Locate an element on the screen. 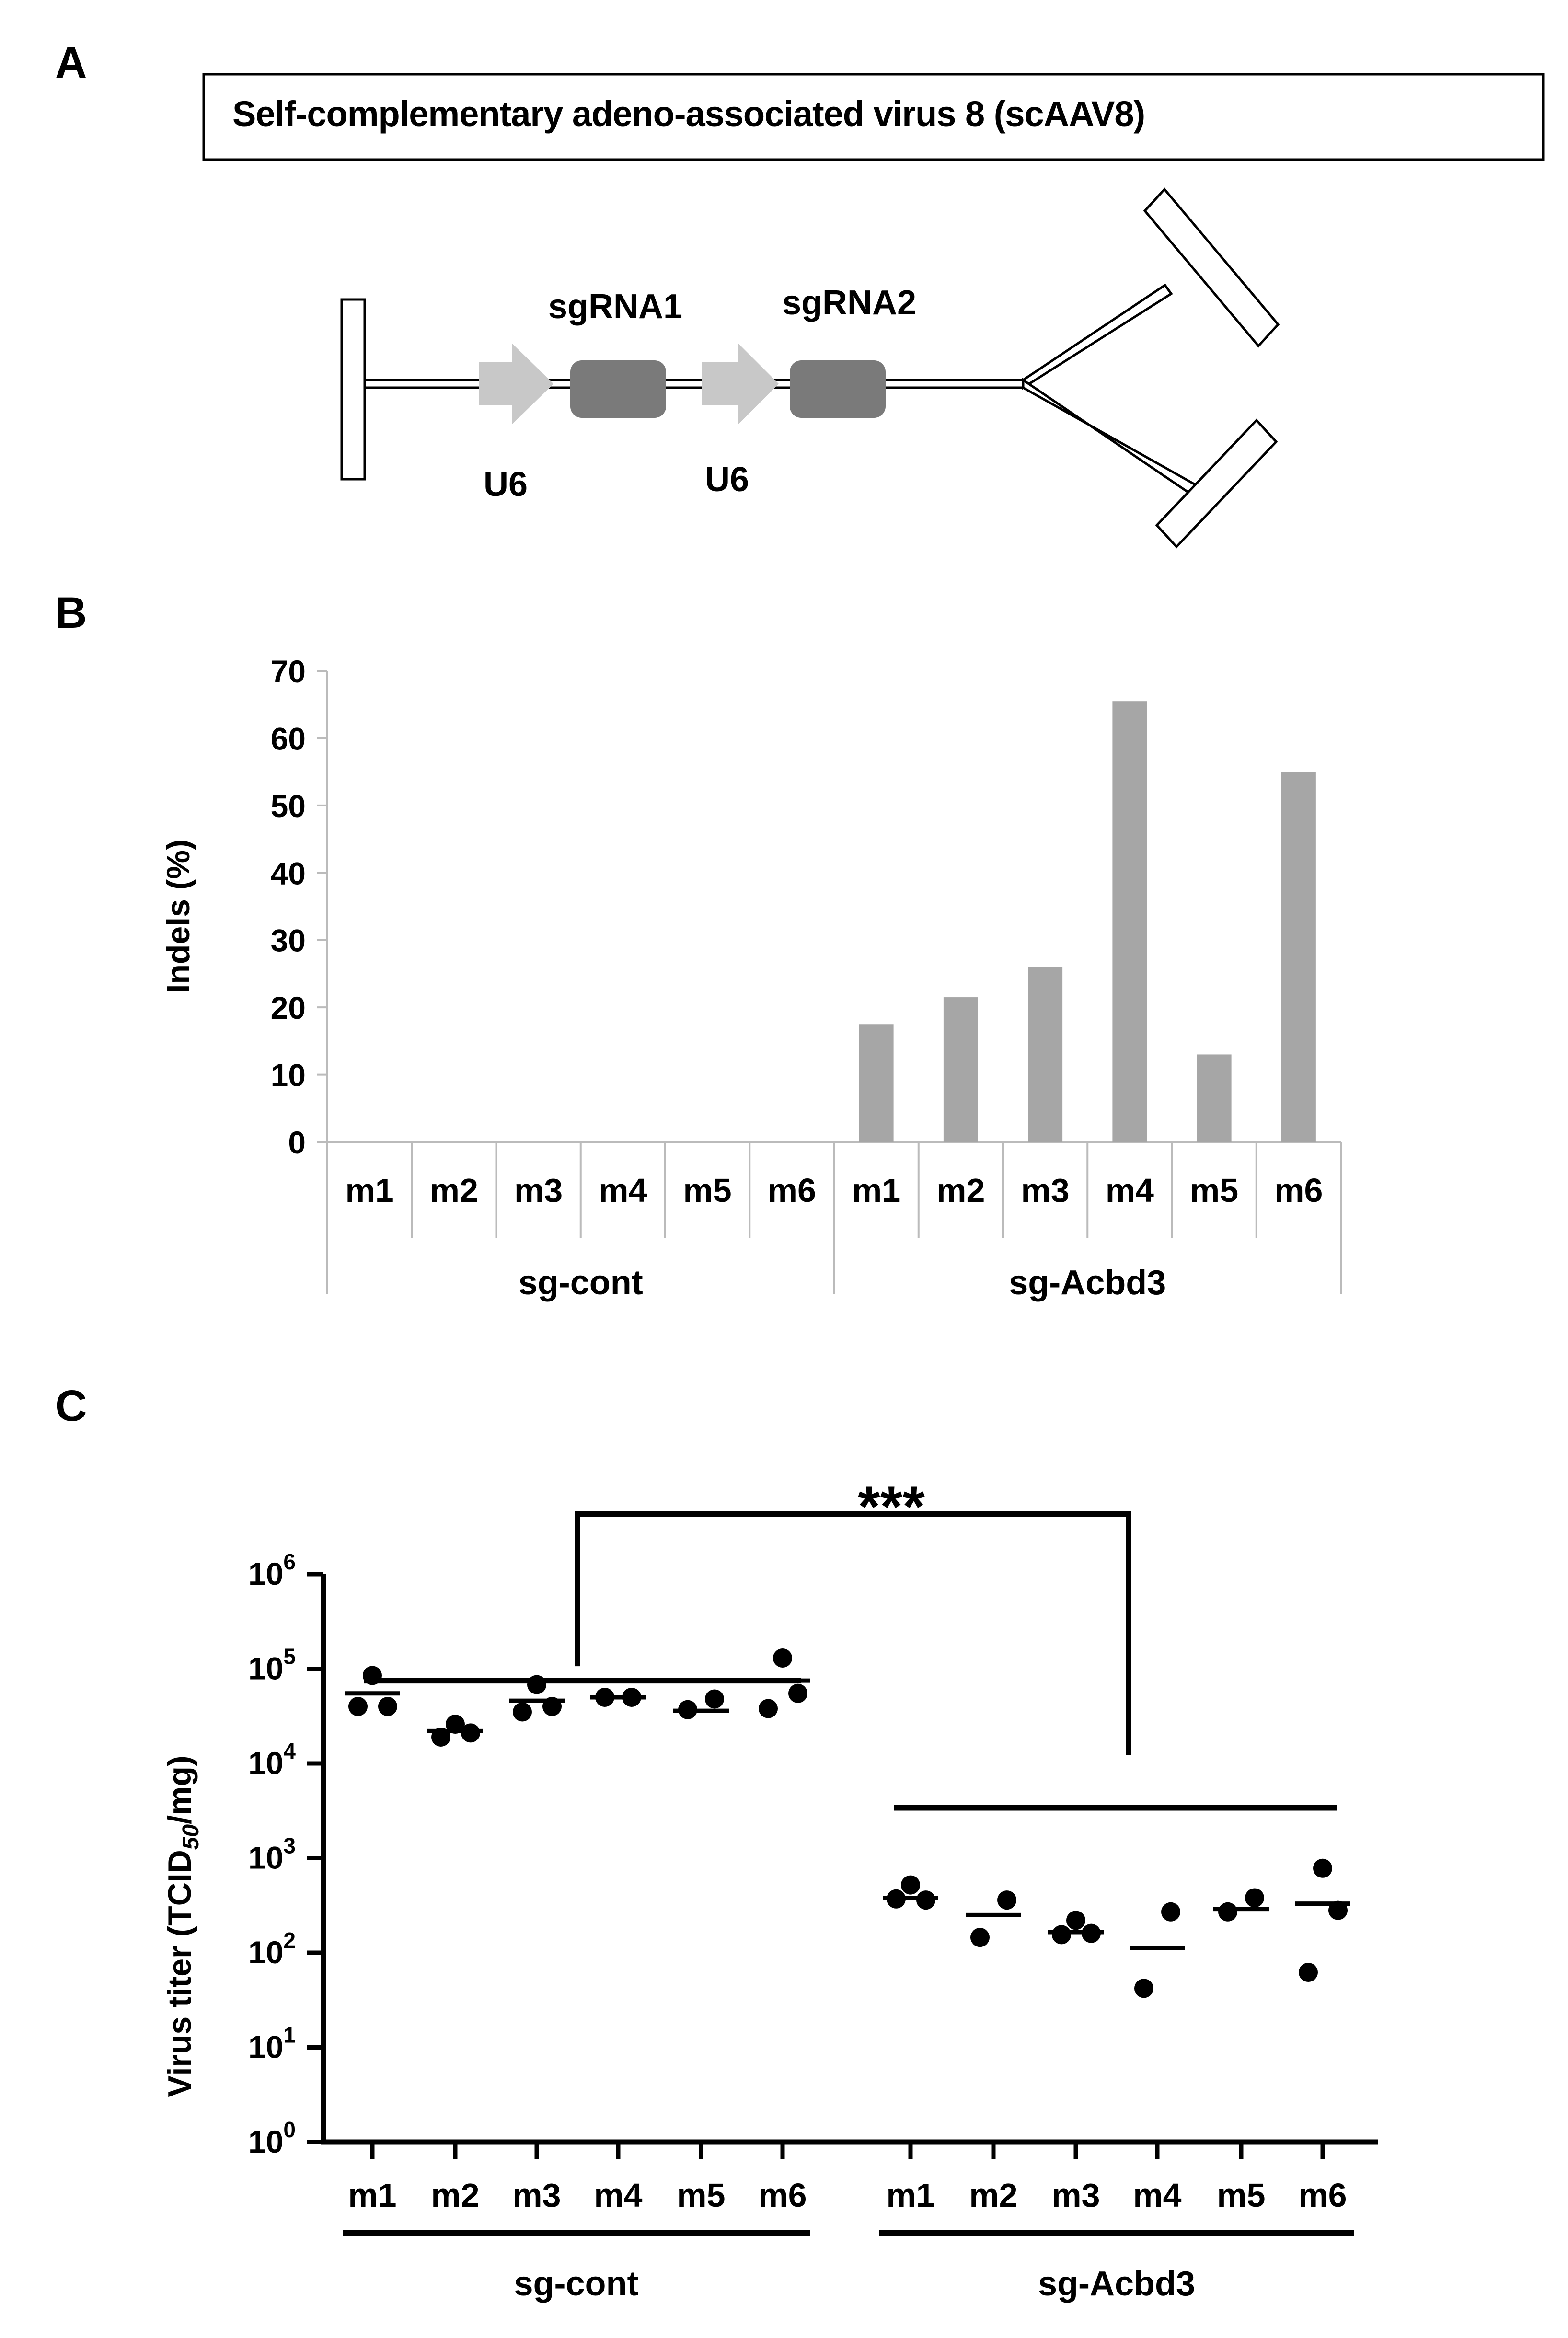  virus-titer-y-axis-label: Virus titer (TCID50/mg) is located at coordinates (182, 1926).